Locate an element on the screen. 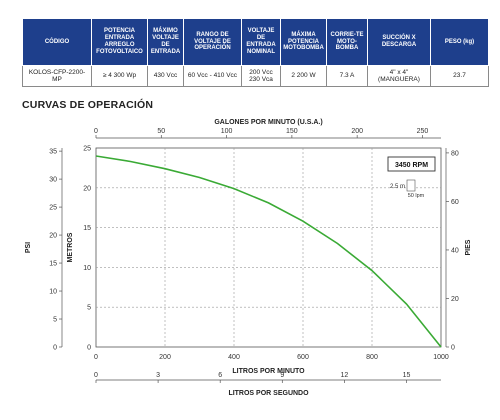 Image resolution: width=500 pixels, height=420 pixels. x-tick-label: 400 is located at coordinates (234, 357).